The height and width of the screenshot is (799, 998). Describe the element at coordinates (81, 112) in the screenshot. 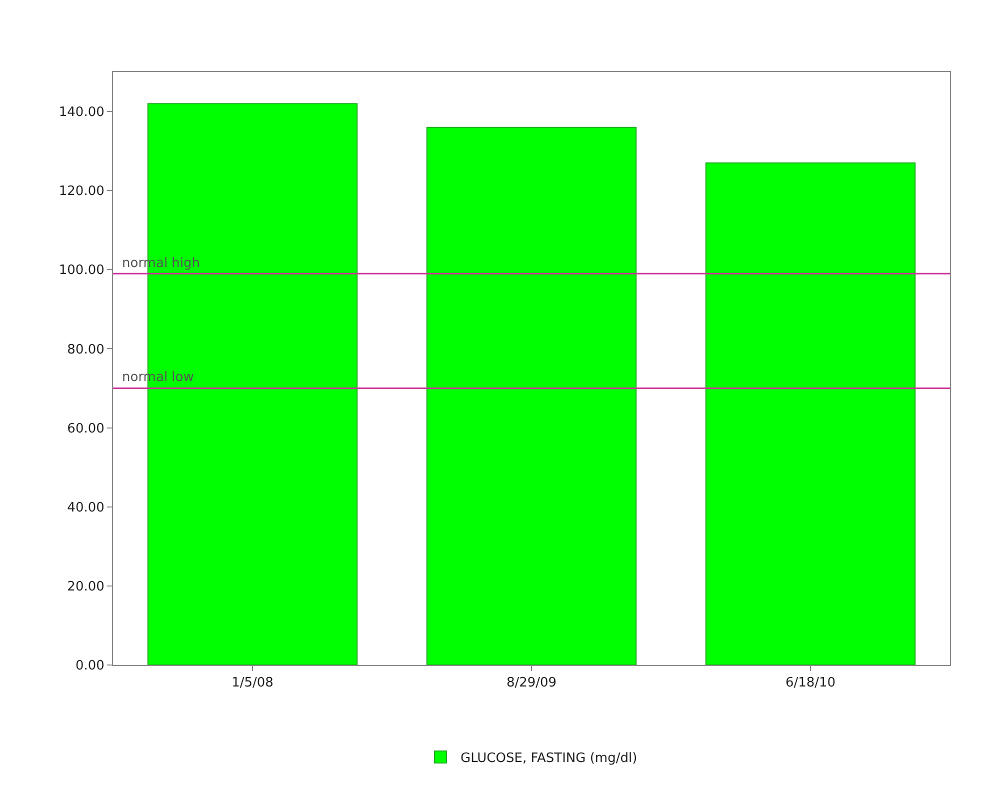

I see `y-tick-label: 140.00` at that location.